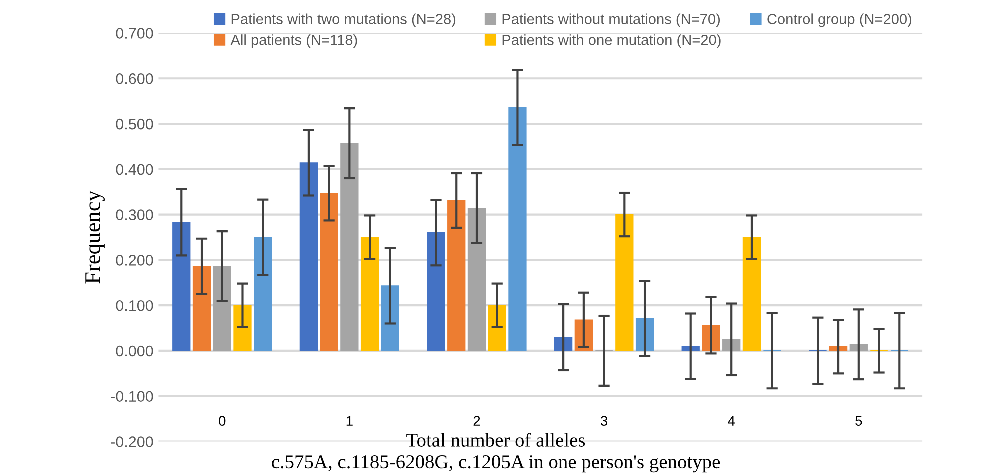  What do you see at coordinates (859, 421) in the screenshot?
I see `x-tick-label: 5` at bounding box center [859, 421].